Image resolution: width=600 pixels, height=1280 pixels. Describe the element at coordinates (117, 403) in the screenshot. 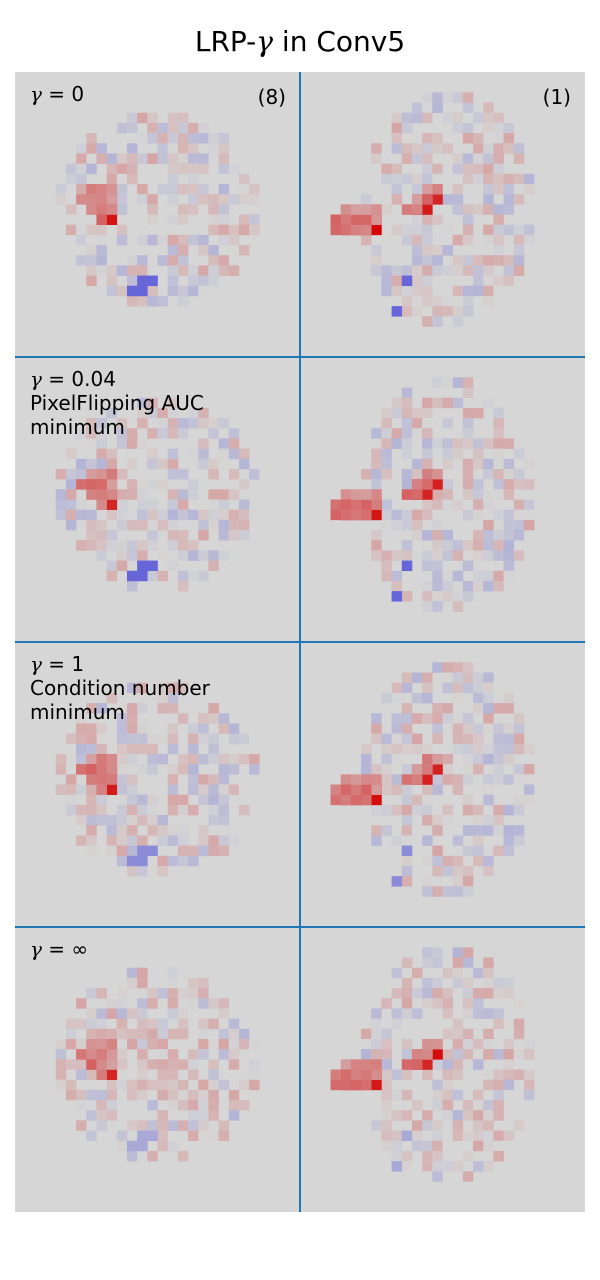

I see `gamma-label: γ = 0.04 PixelFlipping AUC minimum` at that location.